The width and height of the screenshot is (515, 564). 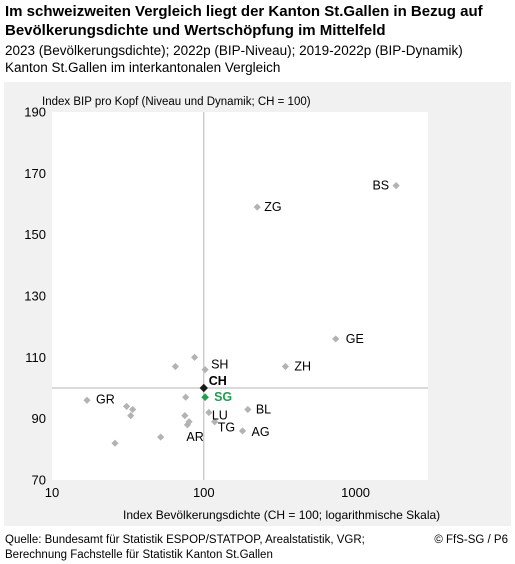 What do you see at coordinates (35, 296) in the screenshot?
I see `y-tick-label: 130` at bounding box center [35, 296].